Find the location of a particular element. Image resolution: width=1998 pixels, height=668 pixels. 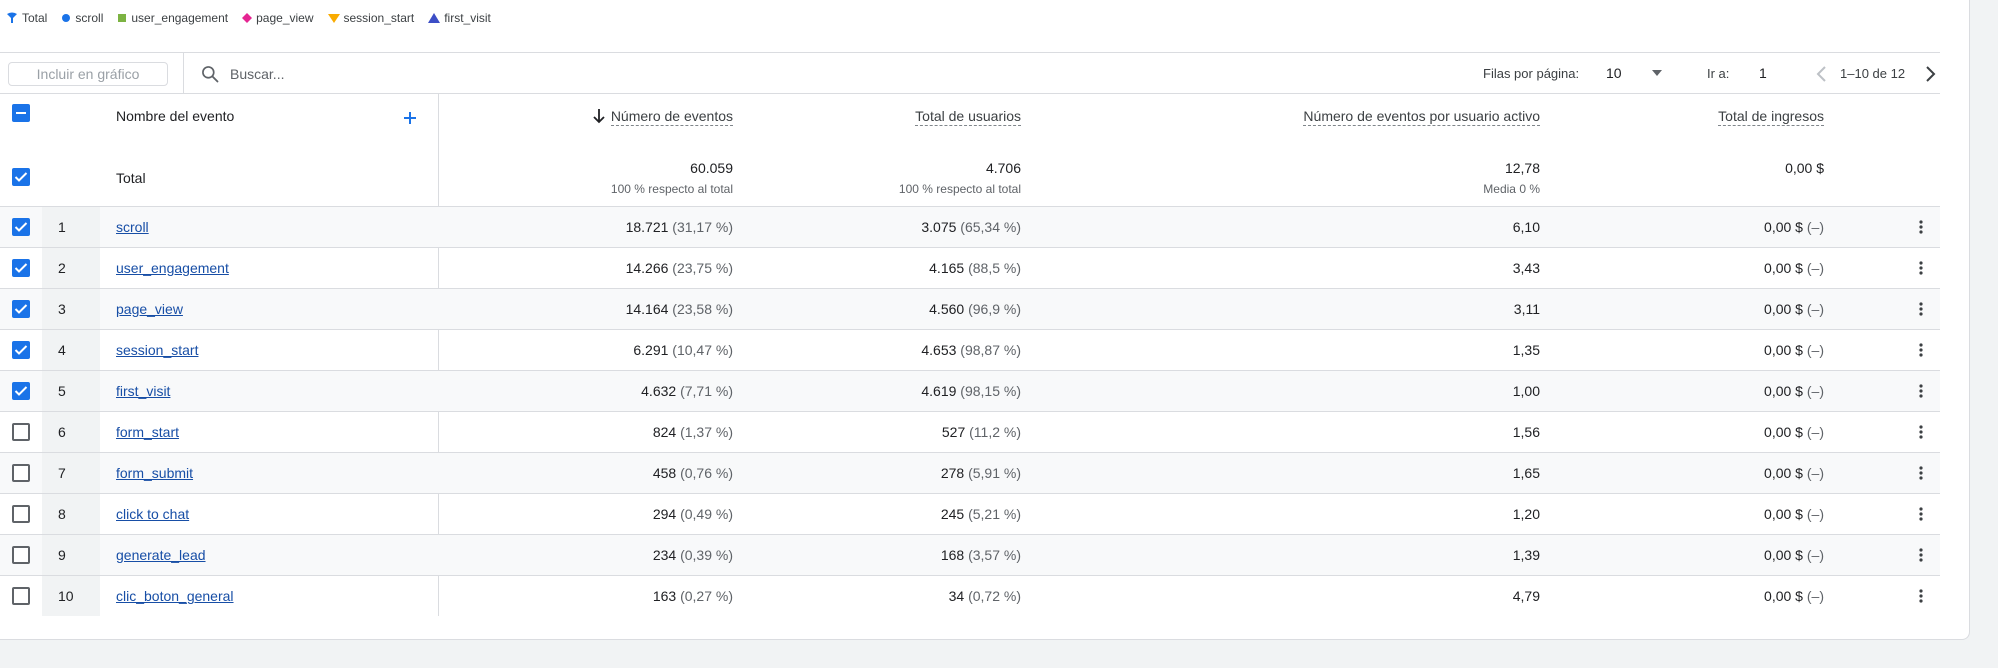

plus-icon is located at coordinates (410, 118).